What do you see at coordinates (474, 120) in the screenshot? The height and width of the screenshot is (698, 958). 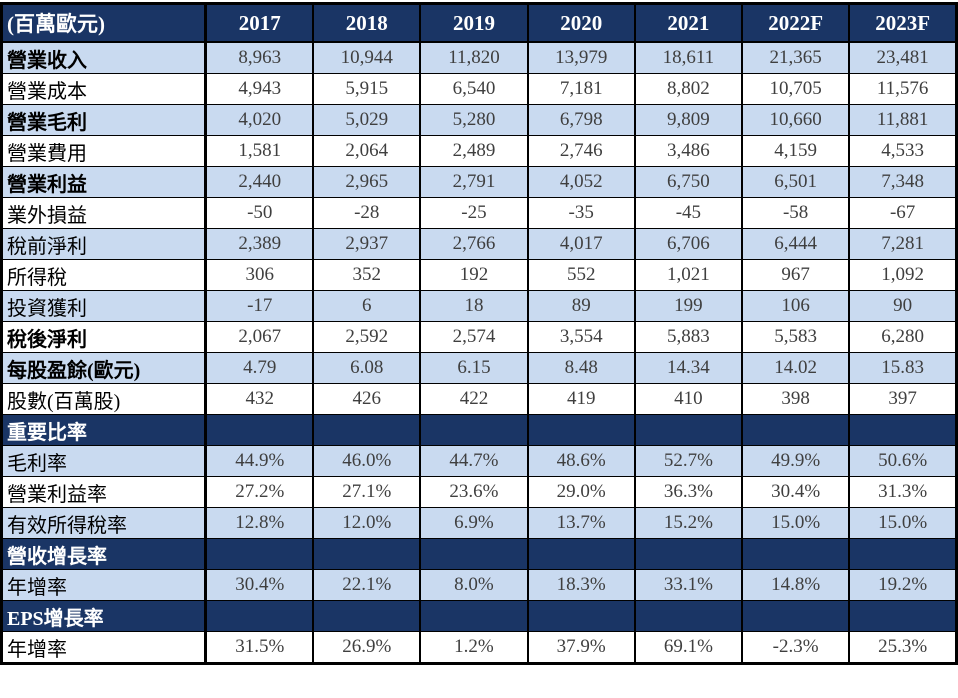 I see `value-cell: 5,280` at bounding box center [474, 120].